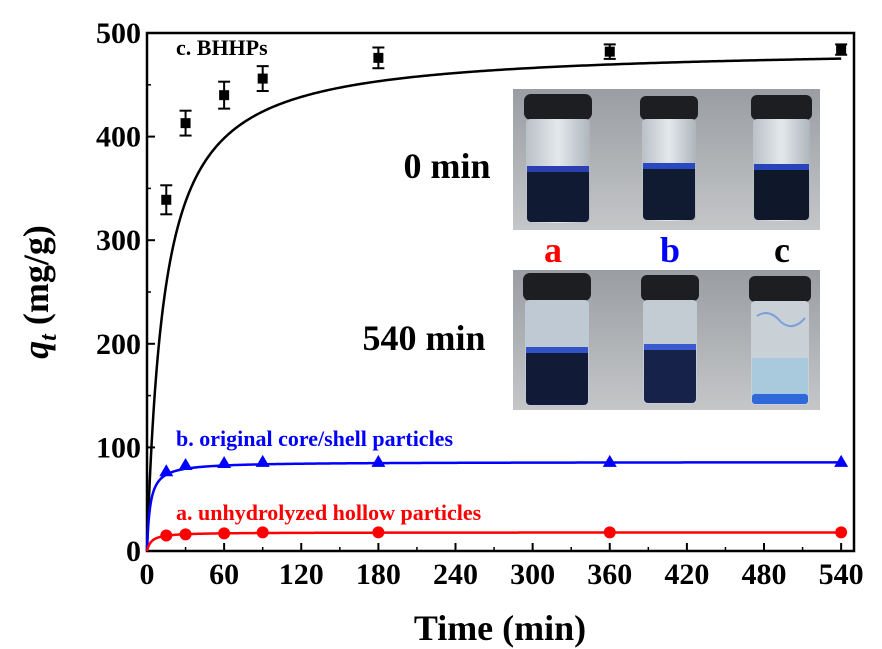 The height and width of the screenshot is (649, 882). I want to click on x-tick-label: 120, so click(301, 574).